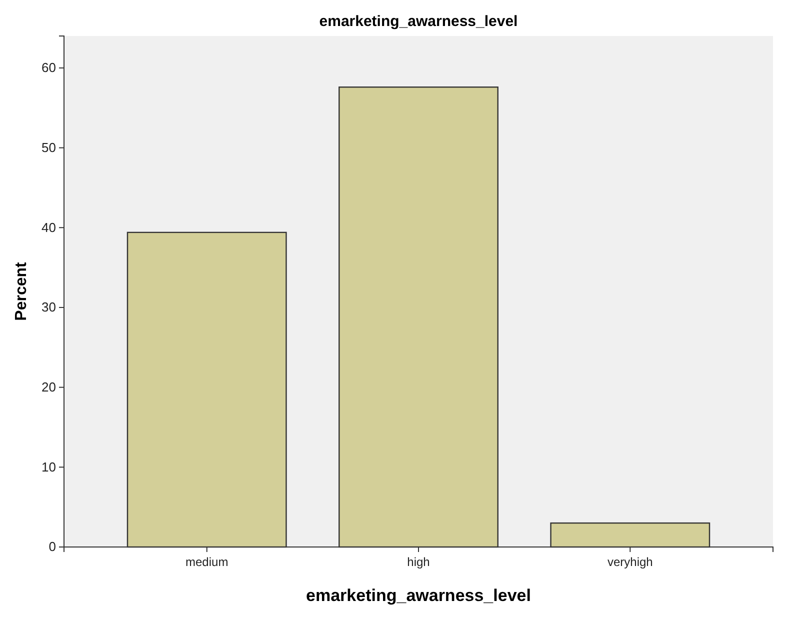 This screenshot has height=627, width=786. Describe the element at coordinates (418, 21) in the screenshot. I see `chart-title: emarketing_awarness_level` at that location.